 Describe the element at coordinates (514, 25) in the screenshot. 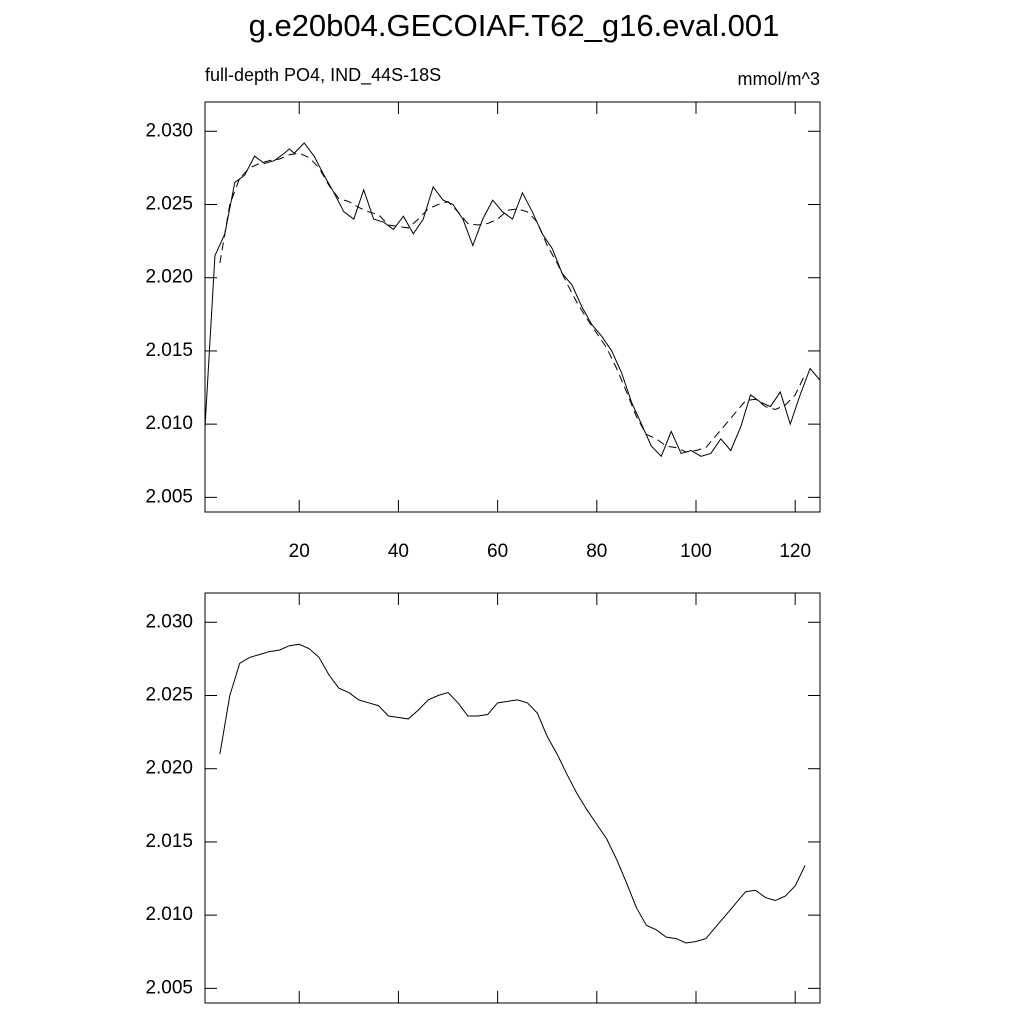

I see `chart-title: g.e20b04.GECOIAF.T62_g16.eval.001` at that location.